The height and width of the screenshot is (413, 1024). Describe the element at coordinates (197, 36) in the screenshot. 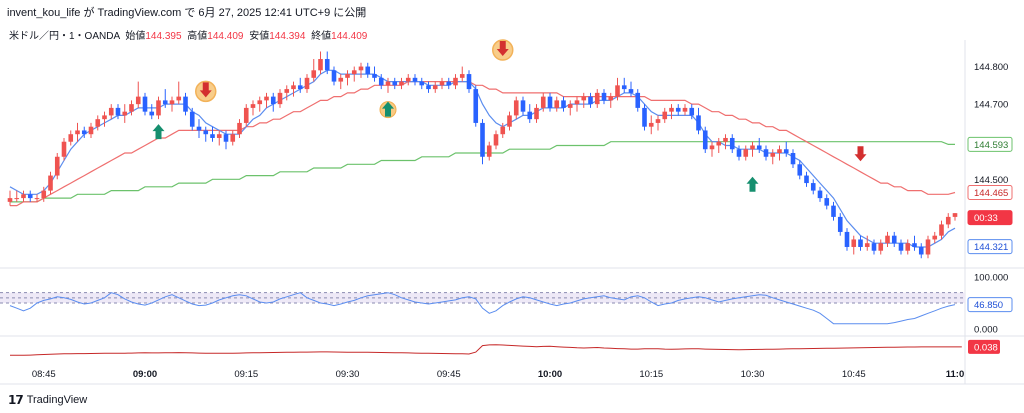

I see `high-label: 高値` at that location.